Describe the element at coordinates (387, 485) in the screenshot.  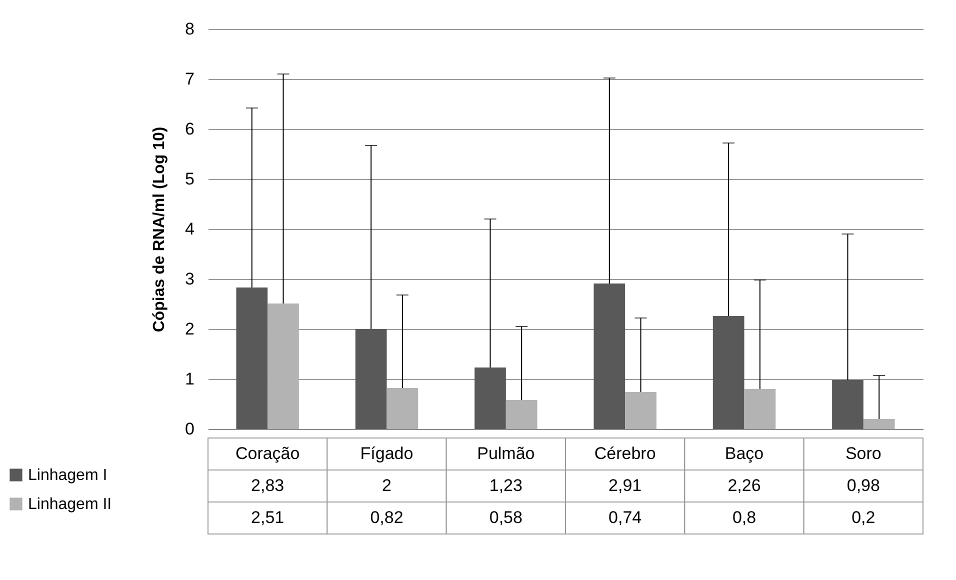
I see `data-label: 2` at that location.